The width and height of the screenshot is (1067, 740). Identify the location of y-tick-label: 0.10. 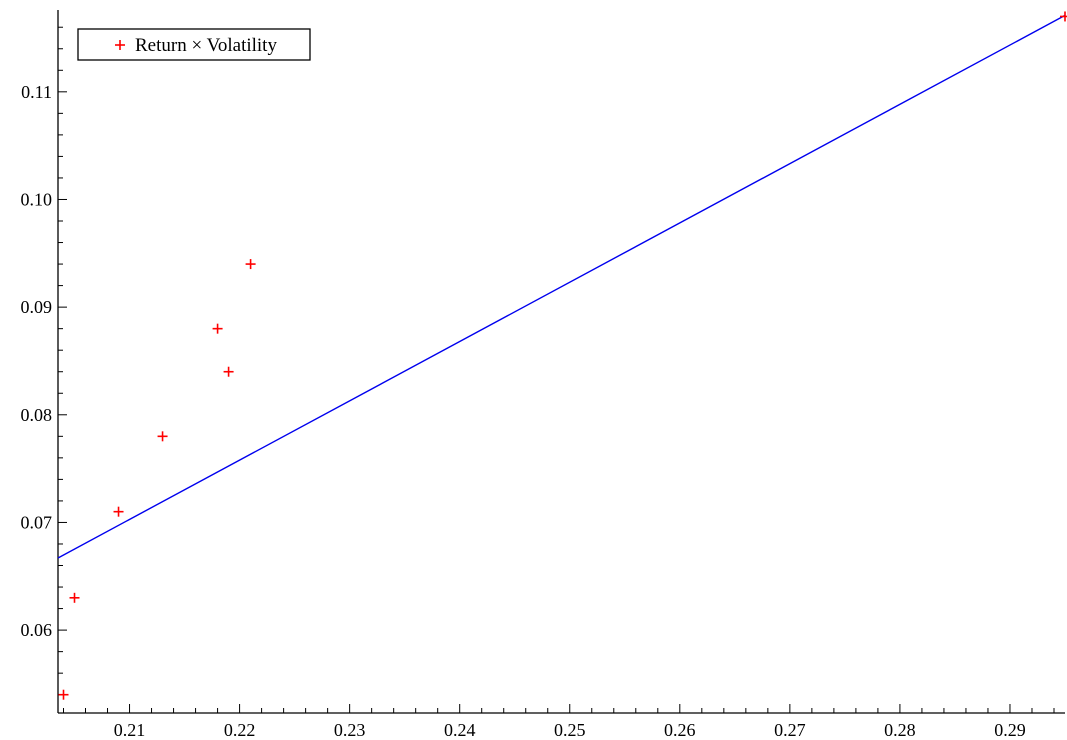
(37, 199).